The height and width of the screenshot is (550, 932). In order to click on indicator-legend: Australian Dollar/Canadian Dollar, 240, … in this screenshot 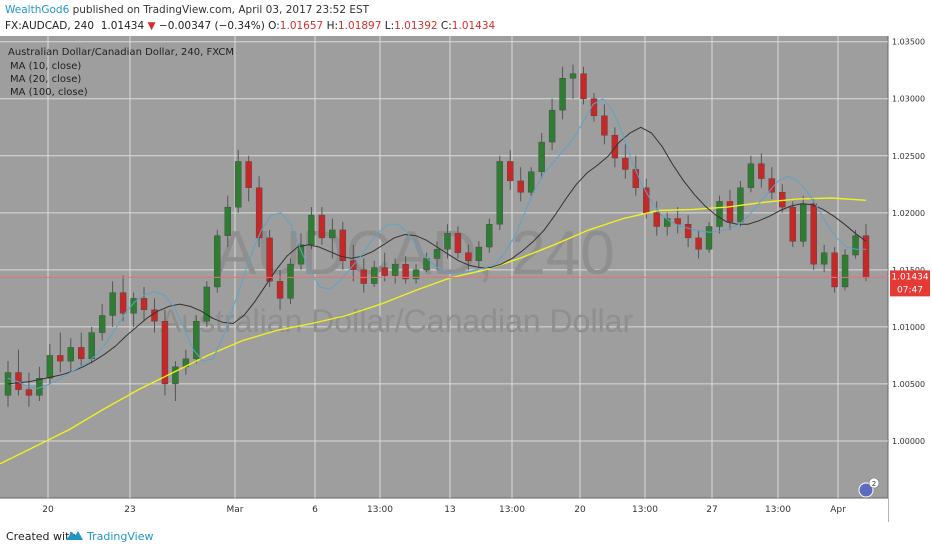, I will do `click(121, 72)`.